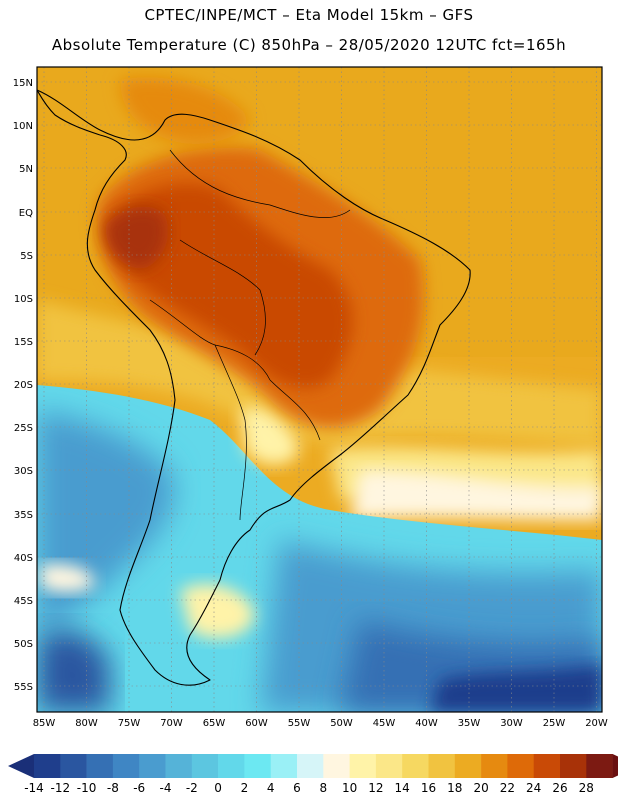  What do you see at coordinates (86, 723) in the screenshot?
I see `lon-label: 80W` at bounding box center [86, 723].